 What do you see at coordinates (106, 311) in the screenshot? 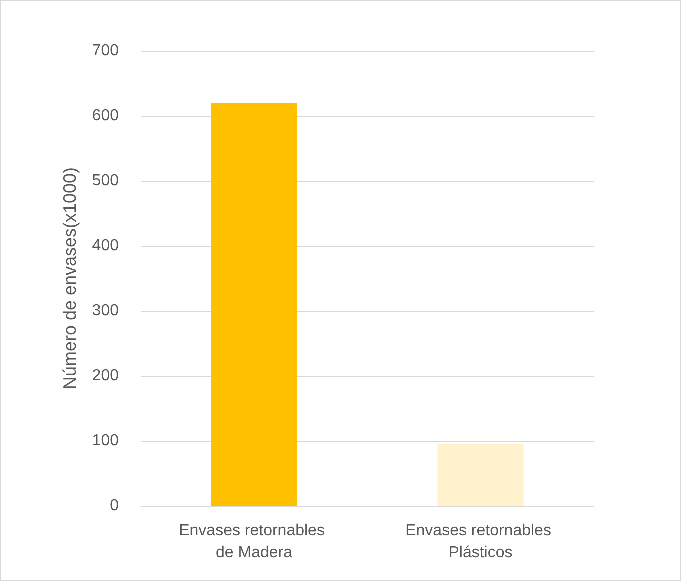
I see `y-tick-label: 300` at bounding box center [106, 311].